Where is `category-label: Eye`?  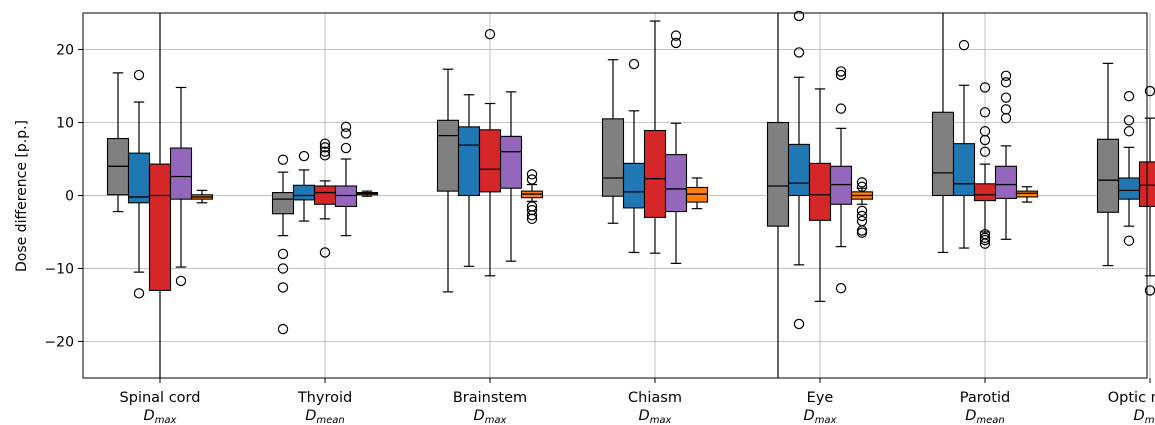 category-label: Eye is located at coordinates (820, 398).